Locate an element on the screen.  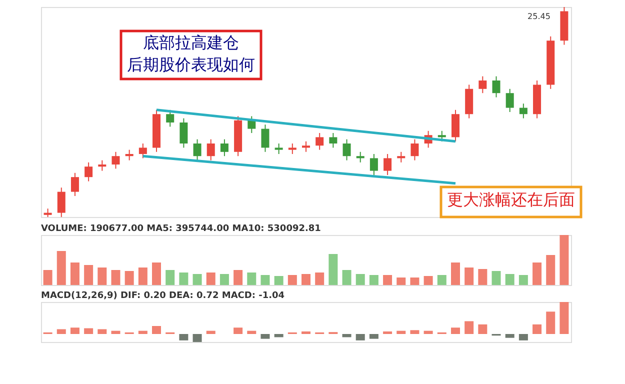
annotation: 后期股价表现如何 is located at coordinates (191, 64).